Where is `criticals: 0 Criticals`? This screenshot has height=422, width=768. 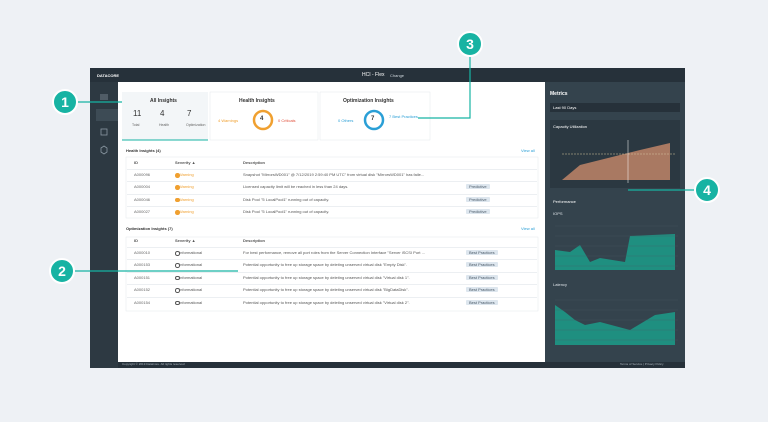 criticals: 0 Criticals is located at coordinates (287, 120).